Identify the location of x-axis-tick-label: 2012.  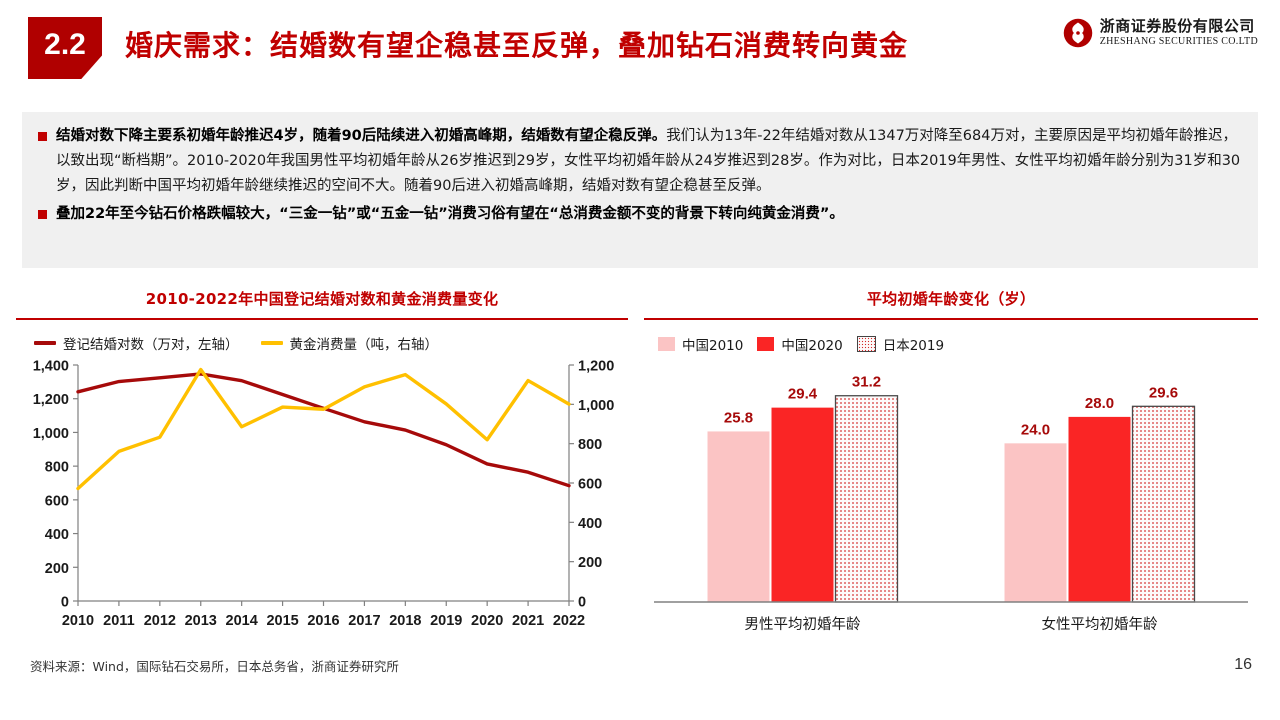
(160, 621).